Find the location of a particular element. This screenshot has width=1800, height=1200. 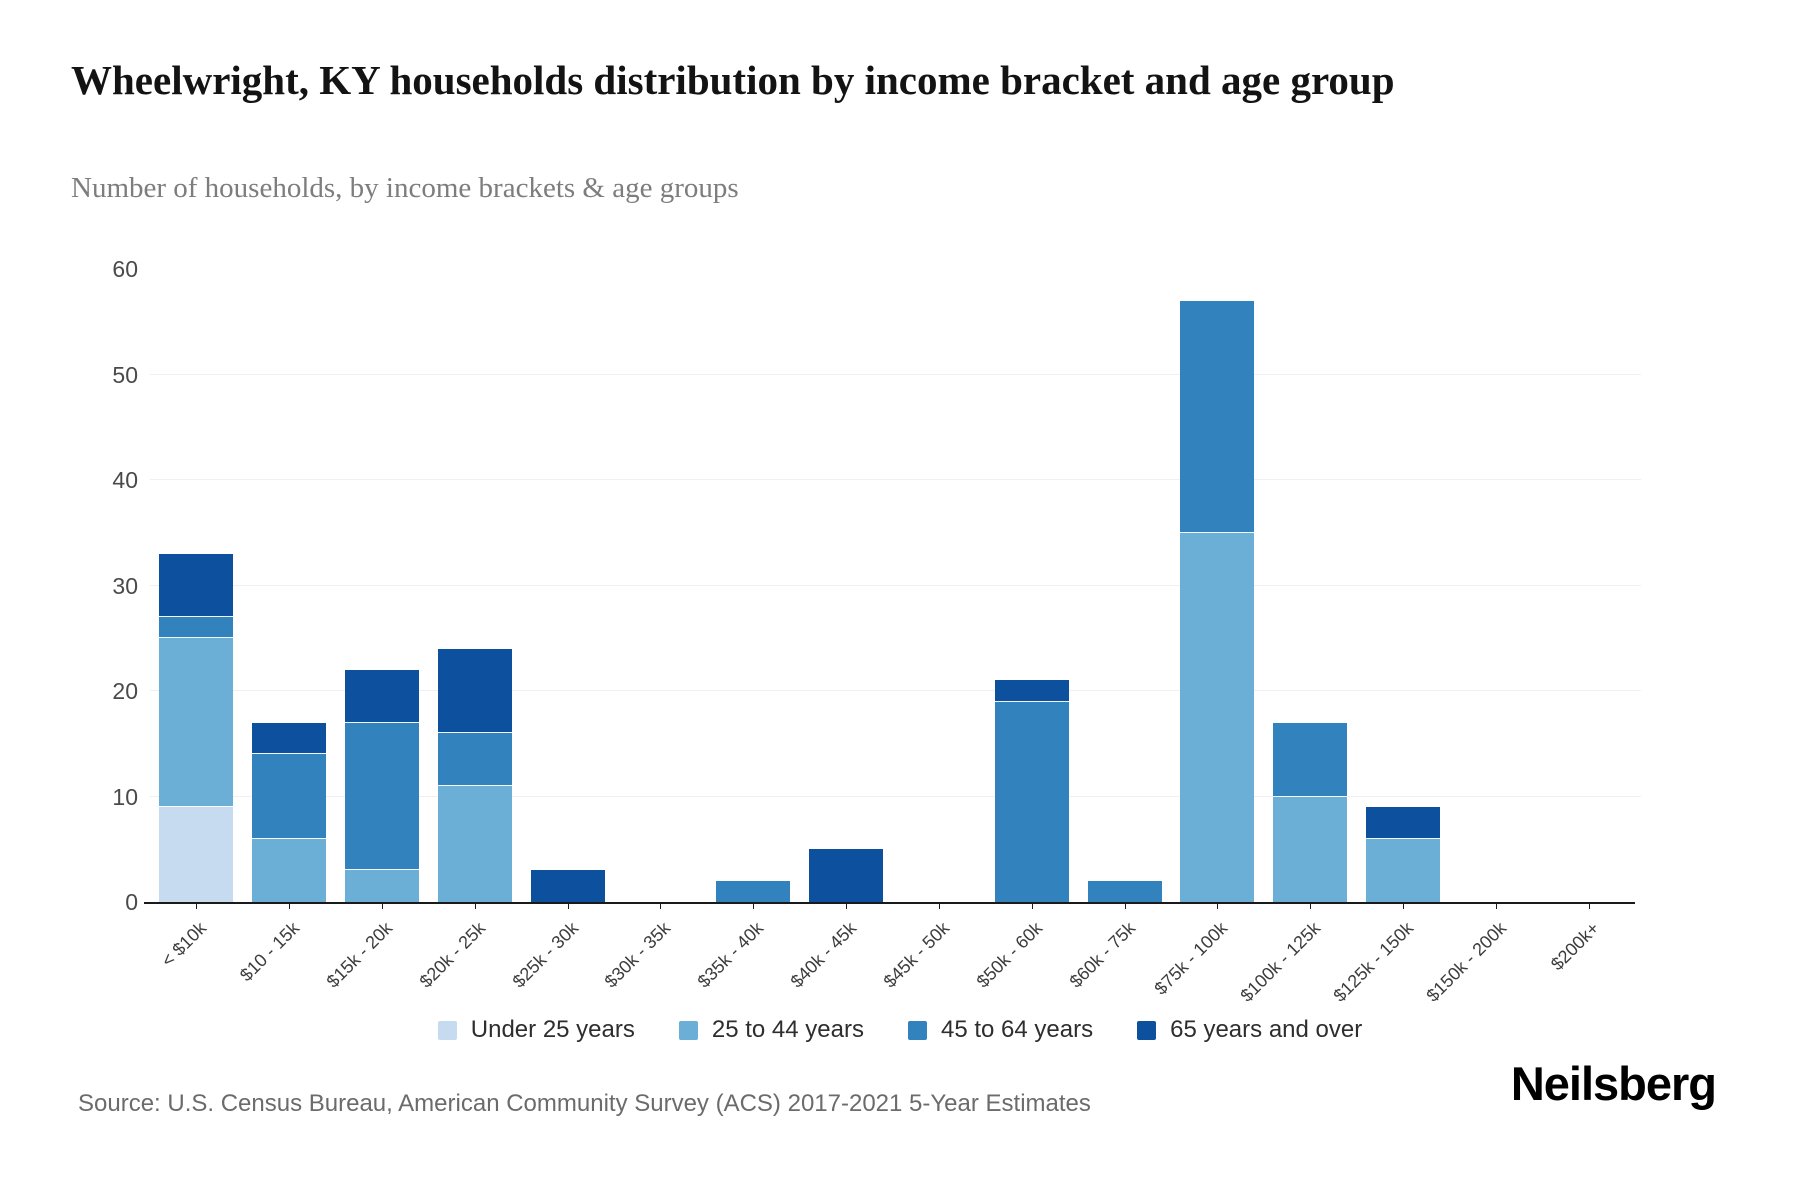

legend-label: 65 years and over is located at coordinates (1266, 1029).